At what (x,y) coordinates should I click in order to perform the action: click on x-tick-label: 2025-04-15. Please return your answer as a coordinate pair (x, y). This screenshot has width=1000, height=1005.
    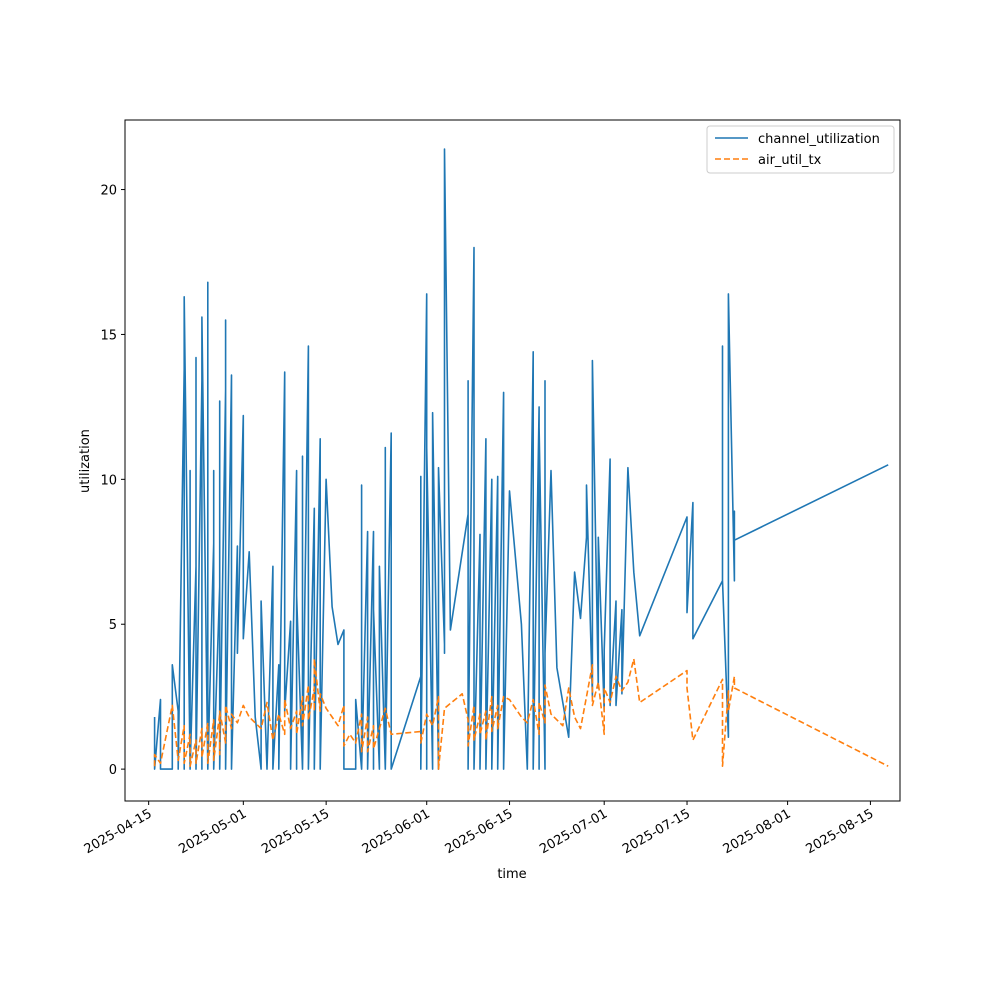
    Looking at the image, I should click on (118, 831).